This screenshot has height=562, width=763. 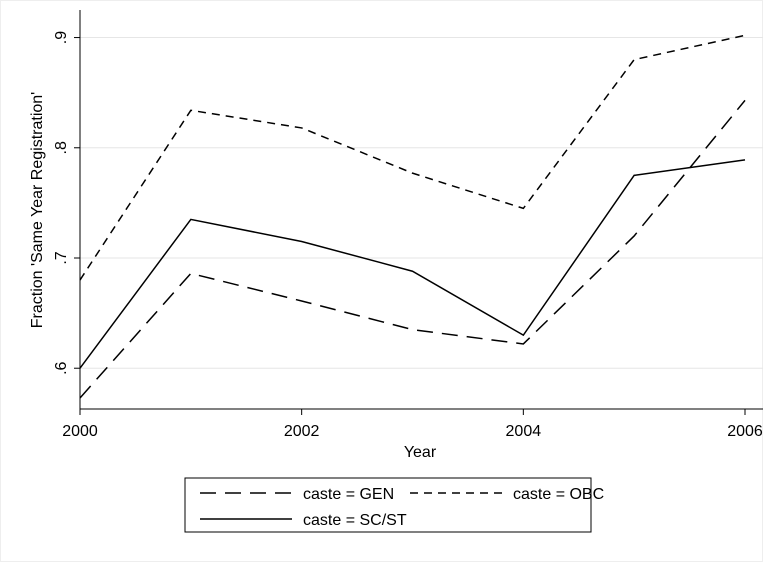 I want to click on y-tick-label: .7, so click(x=61, y=257).